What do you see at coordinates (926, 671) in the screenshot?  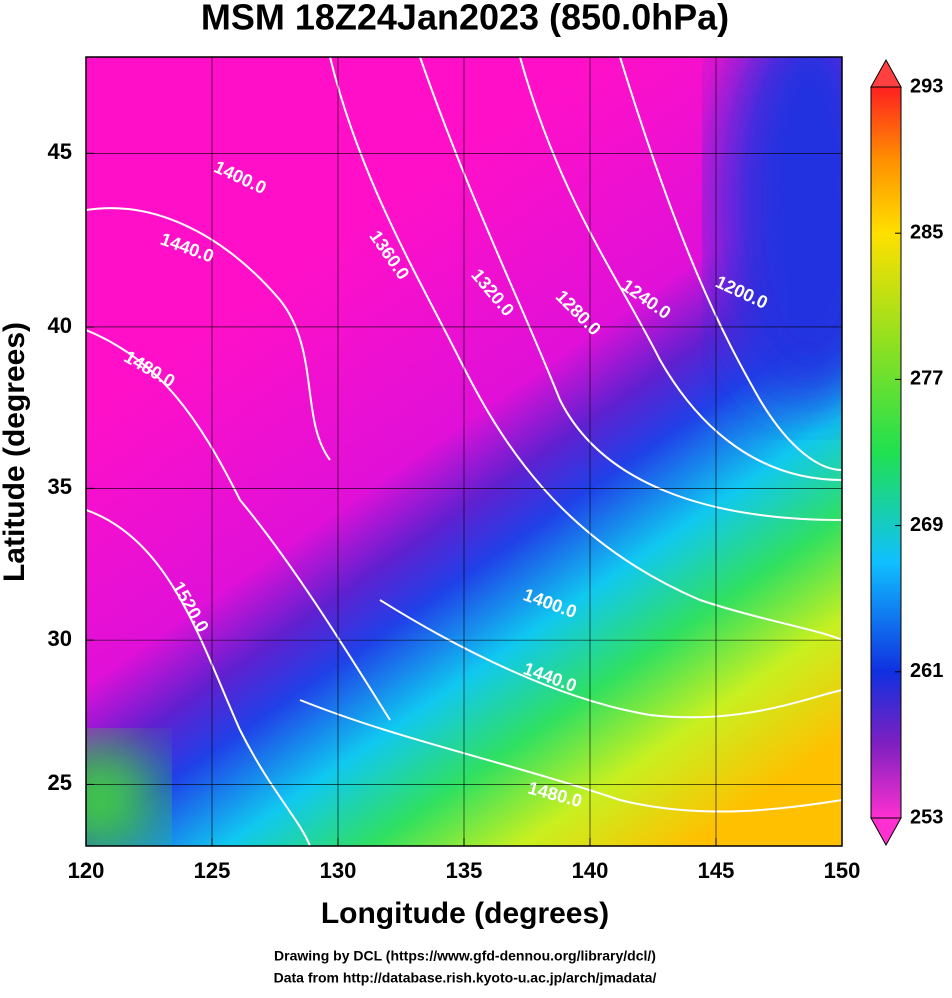 I see `colorbar-tick-label: 261` at bounding box center [926, 671].